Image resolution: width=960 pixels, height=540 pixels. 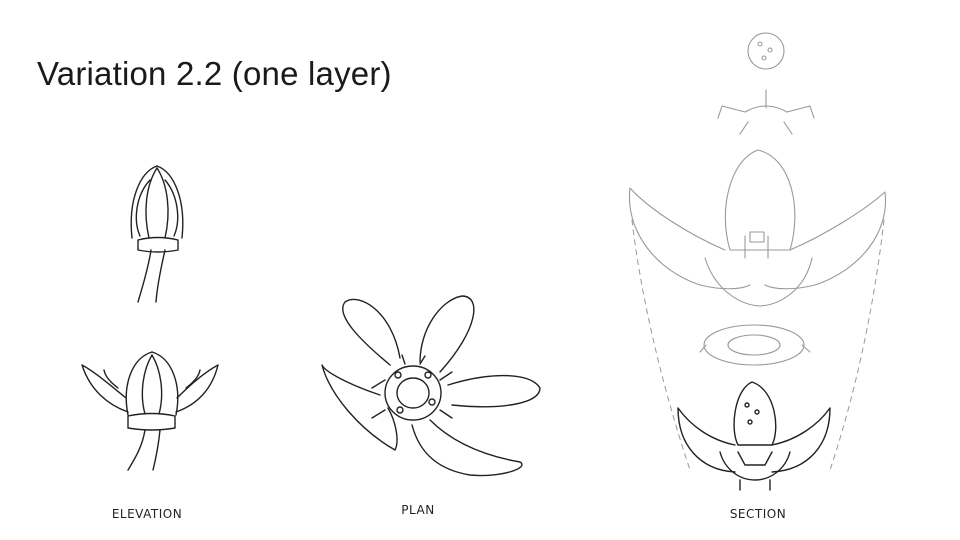 What do you see at coordinates (147, 514) in the screenshot?
I see `elevation-label: ELEVATION` at bounding box center [147, 514].